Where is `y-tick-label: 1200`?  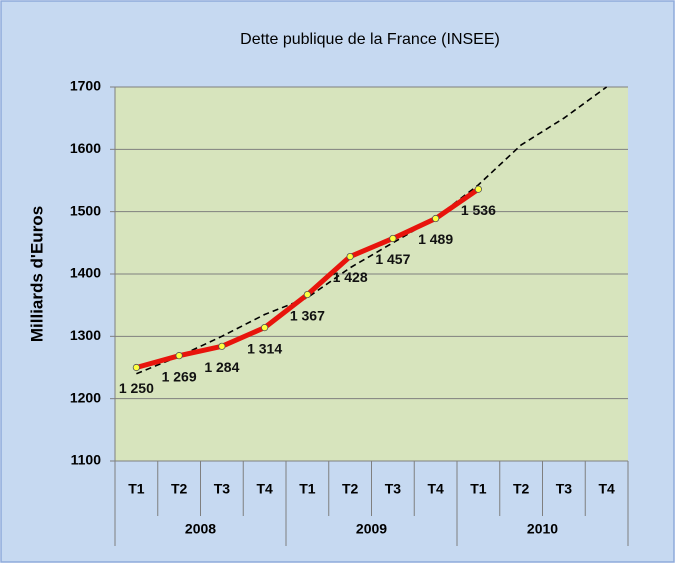
y-tick-label: 1200 is located at coordinates (85, 397).